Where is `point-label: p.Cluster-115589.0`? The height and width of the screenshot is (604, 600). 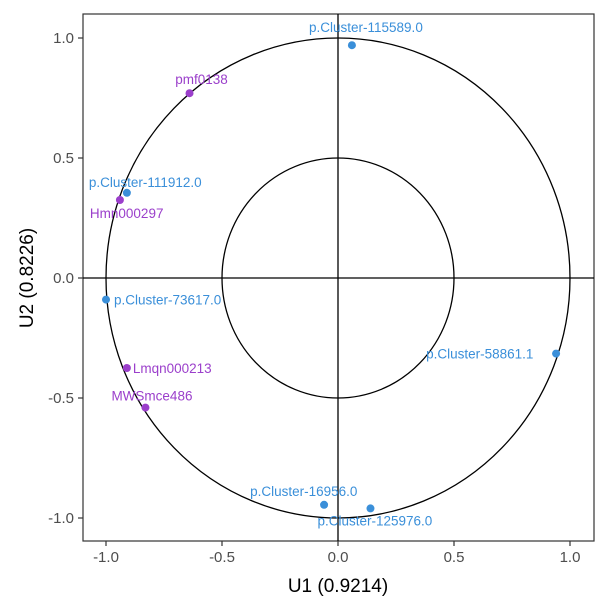 point-label: p.Cluster-115589.0 is located at coordinates (366, 27).